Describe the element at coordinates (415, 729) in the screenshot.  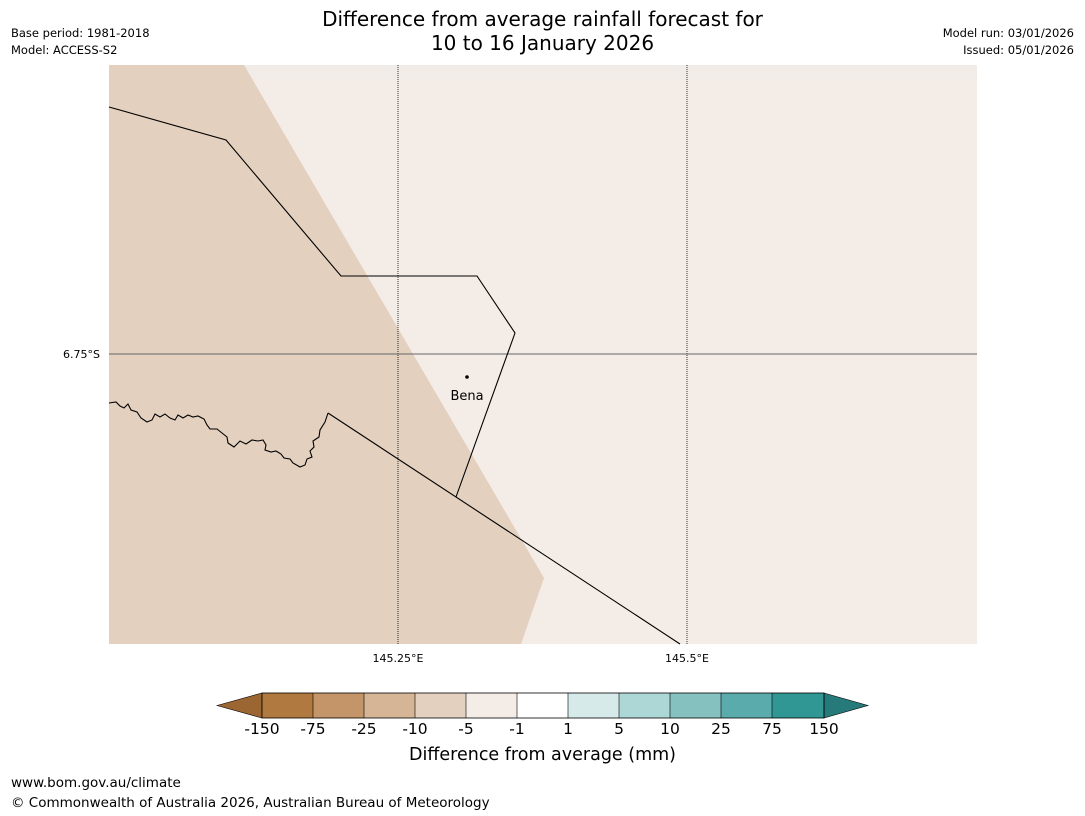
I see `colorbar-tick: -10` at that location.